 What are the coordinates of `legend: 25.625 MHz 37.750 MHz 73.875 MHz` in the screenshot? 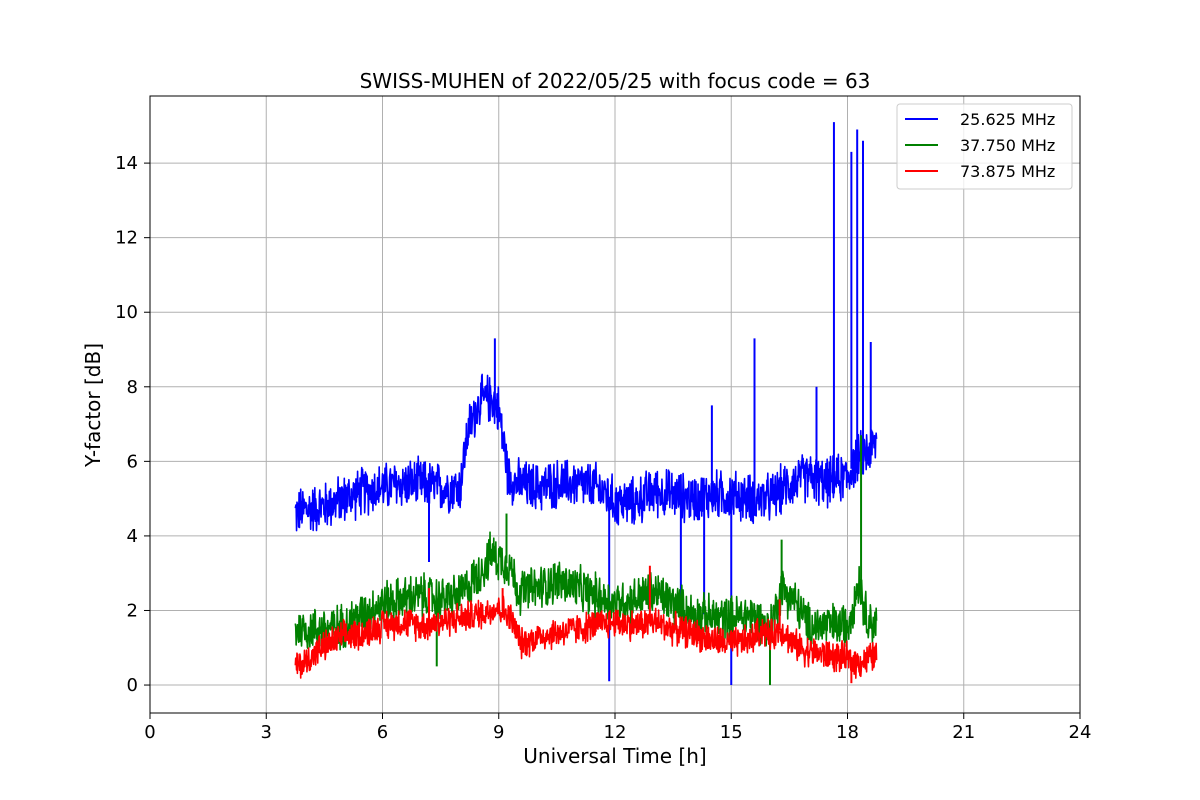 It's located at (984, 146).